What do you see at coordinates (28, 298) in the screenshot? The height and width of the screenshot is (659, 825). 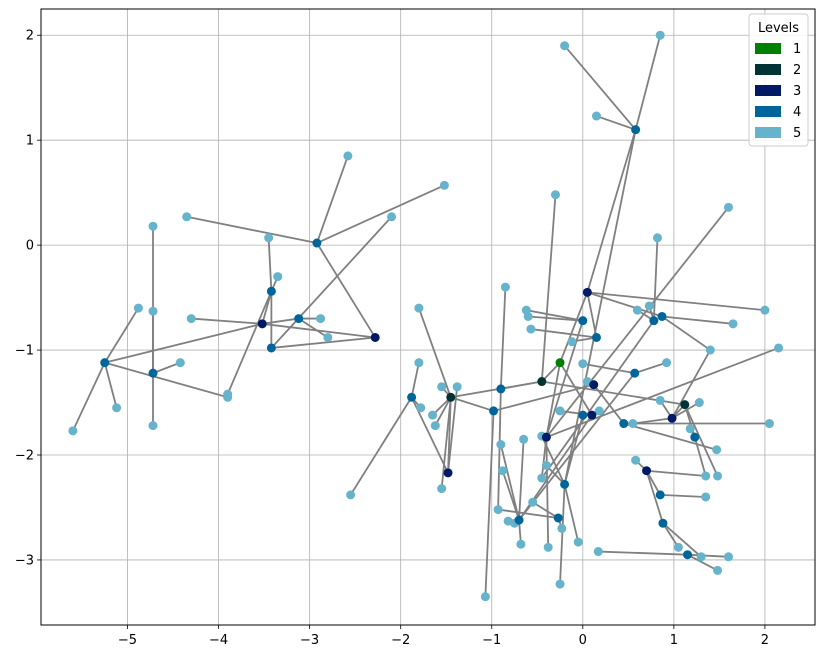 I see `y-axis: −3 −2 −1 0 1 2` at bounding box center [28, 298].